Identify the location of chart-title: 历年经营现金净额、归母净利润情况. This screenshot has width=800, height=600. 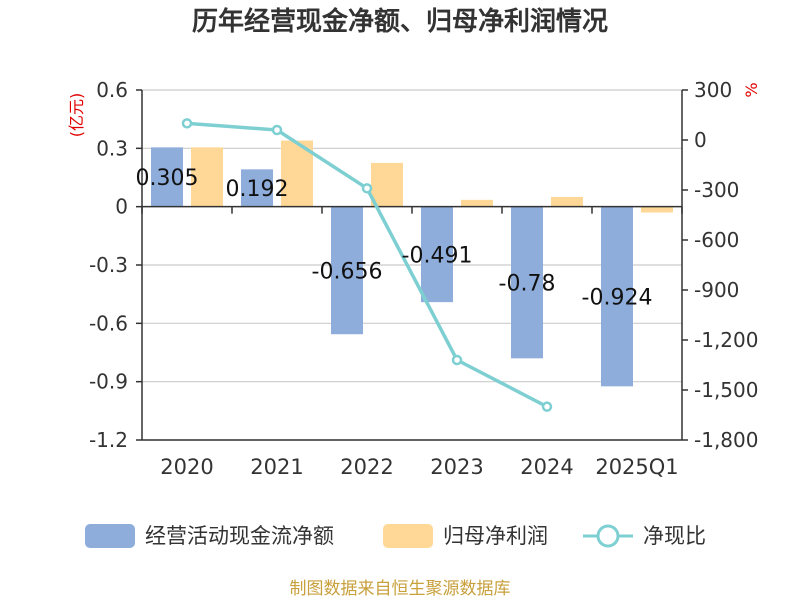
(400, 21).